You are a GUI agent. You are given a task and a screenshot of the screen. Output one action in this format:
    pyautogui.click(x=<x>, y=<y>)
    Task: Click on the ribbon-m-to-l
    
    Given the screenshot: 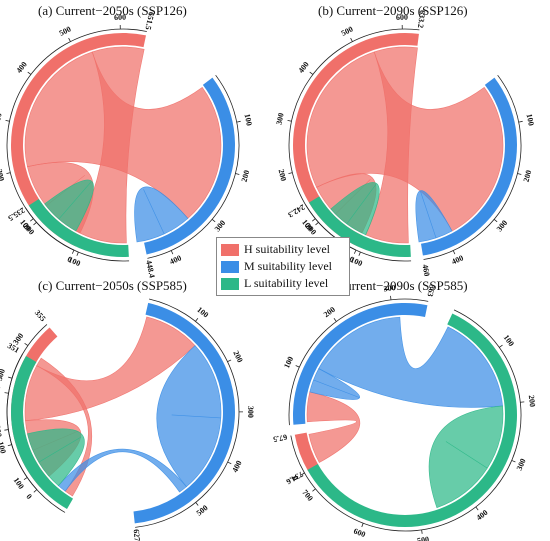 What is the action you would take?
    pyautogui.click(x=410, y=362)
    